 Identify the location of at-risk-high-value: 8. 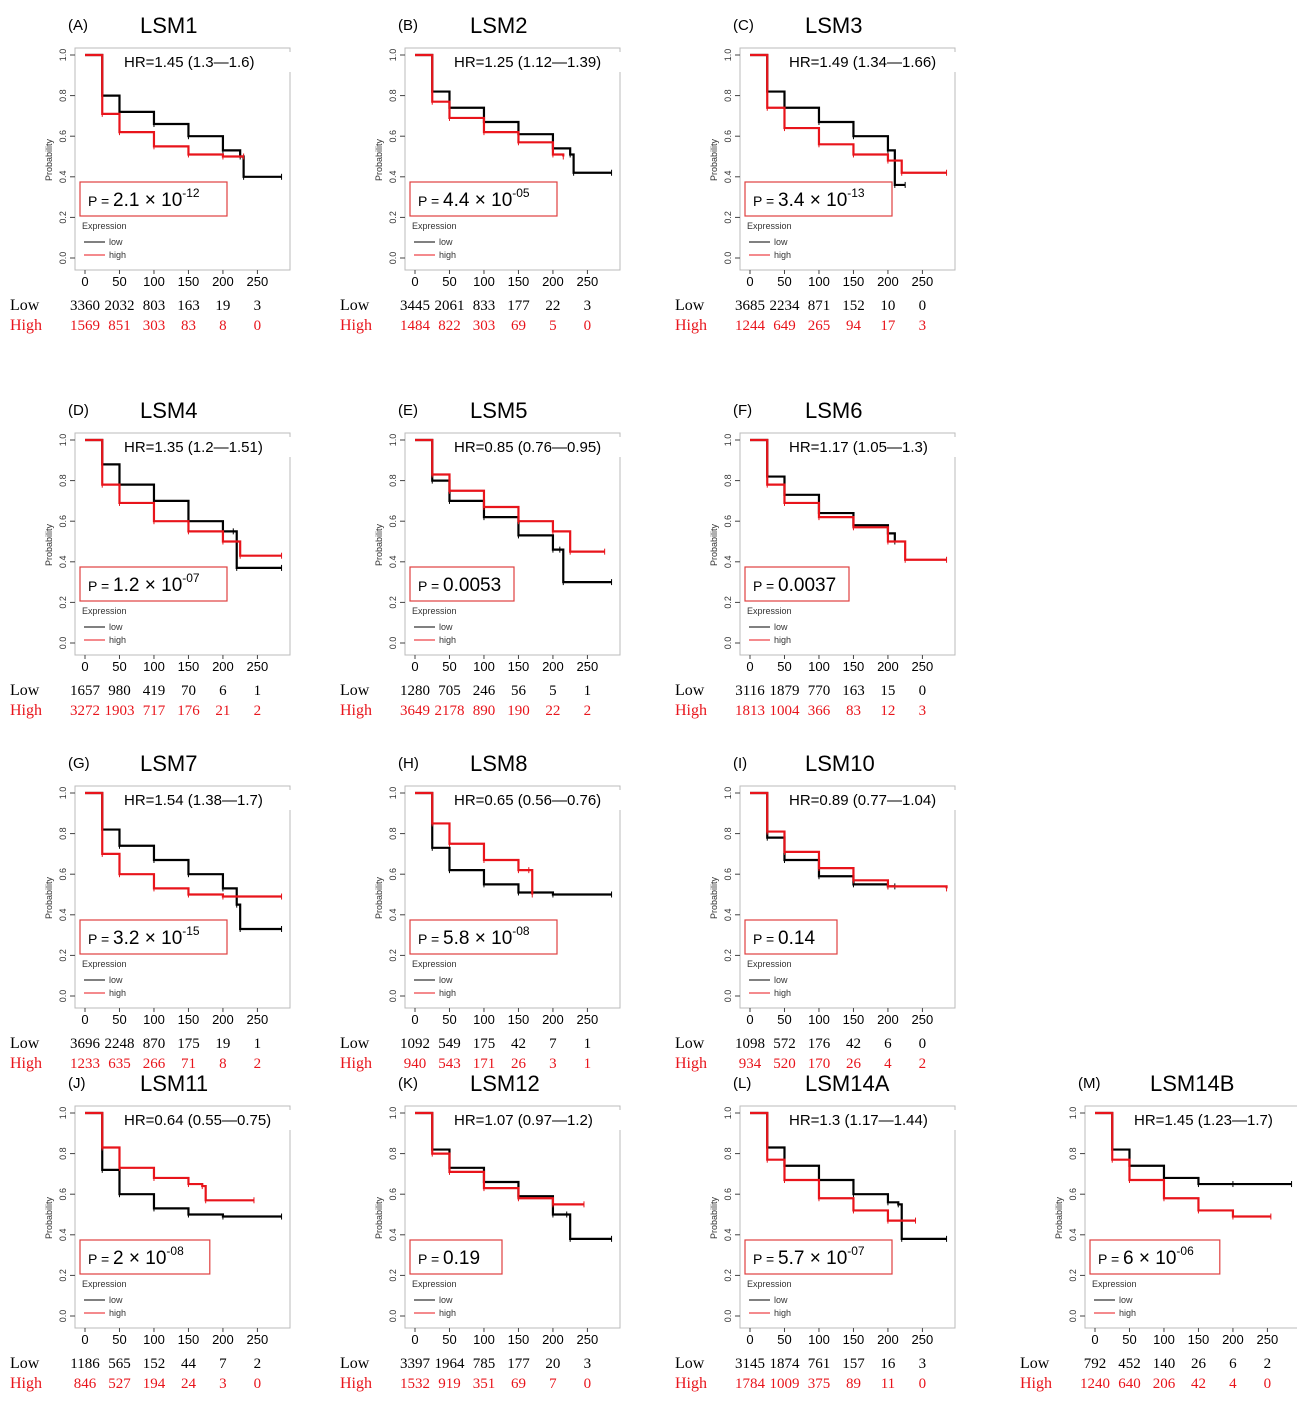
(223, 326).